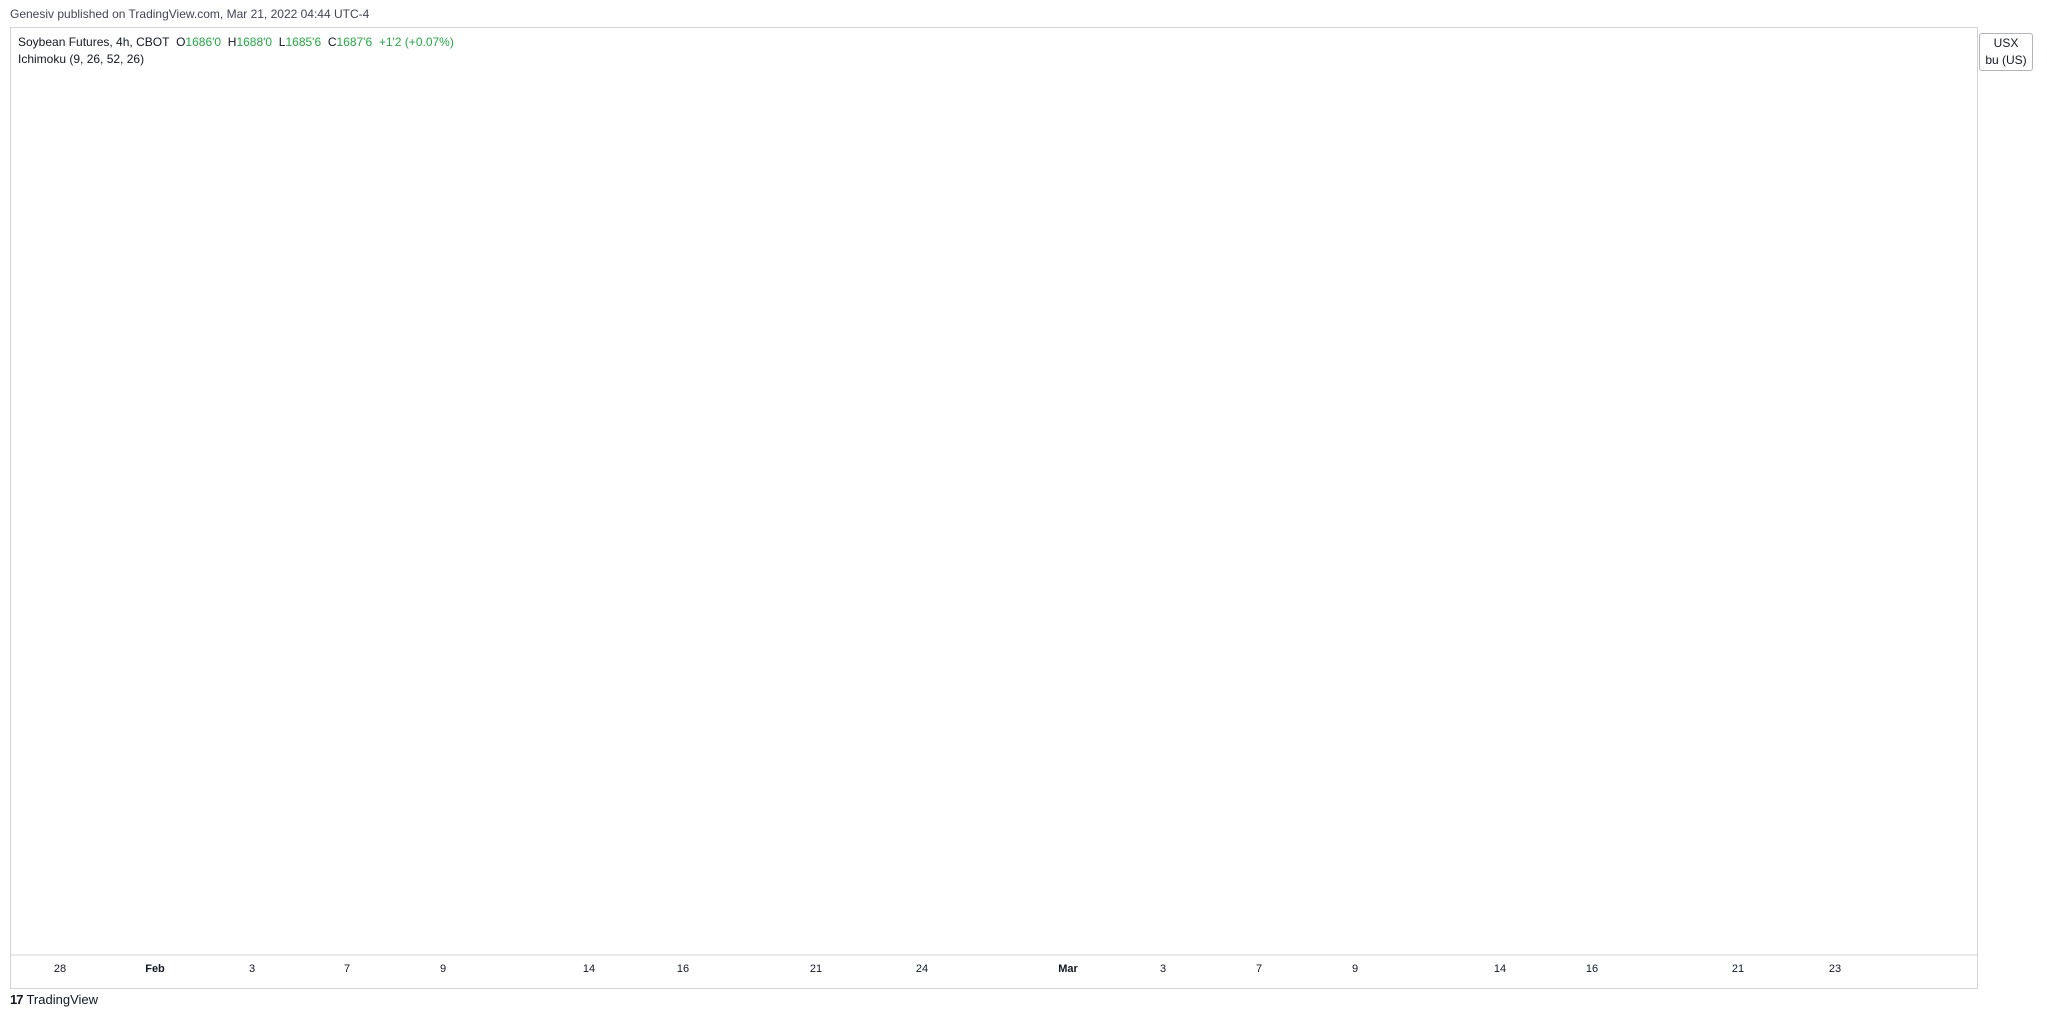  What do you see at coordinates (254, 42) in the screenshot?
I see `high-value: 1688'0` at bounding box center [254, 42].